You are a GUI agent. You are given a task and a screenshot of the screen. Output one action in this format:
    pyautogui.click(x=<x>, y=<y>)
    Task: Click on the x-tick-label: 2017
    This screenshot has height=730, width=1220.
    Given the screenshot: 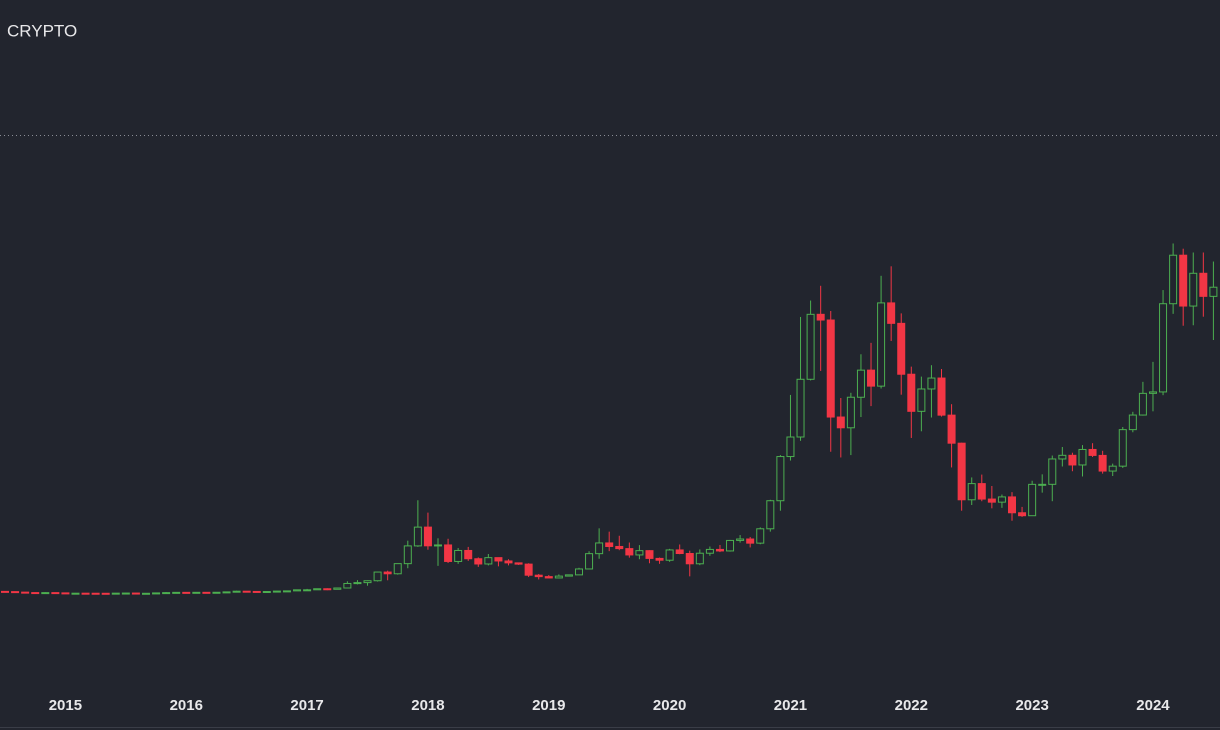 What is the action you would take?
    pyautogui.click(x=306, y=705)
    